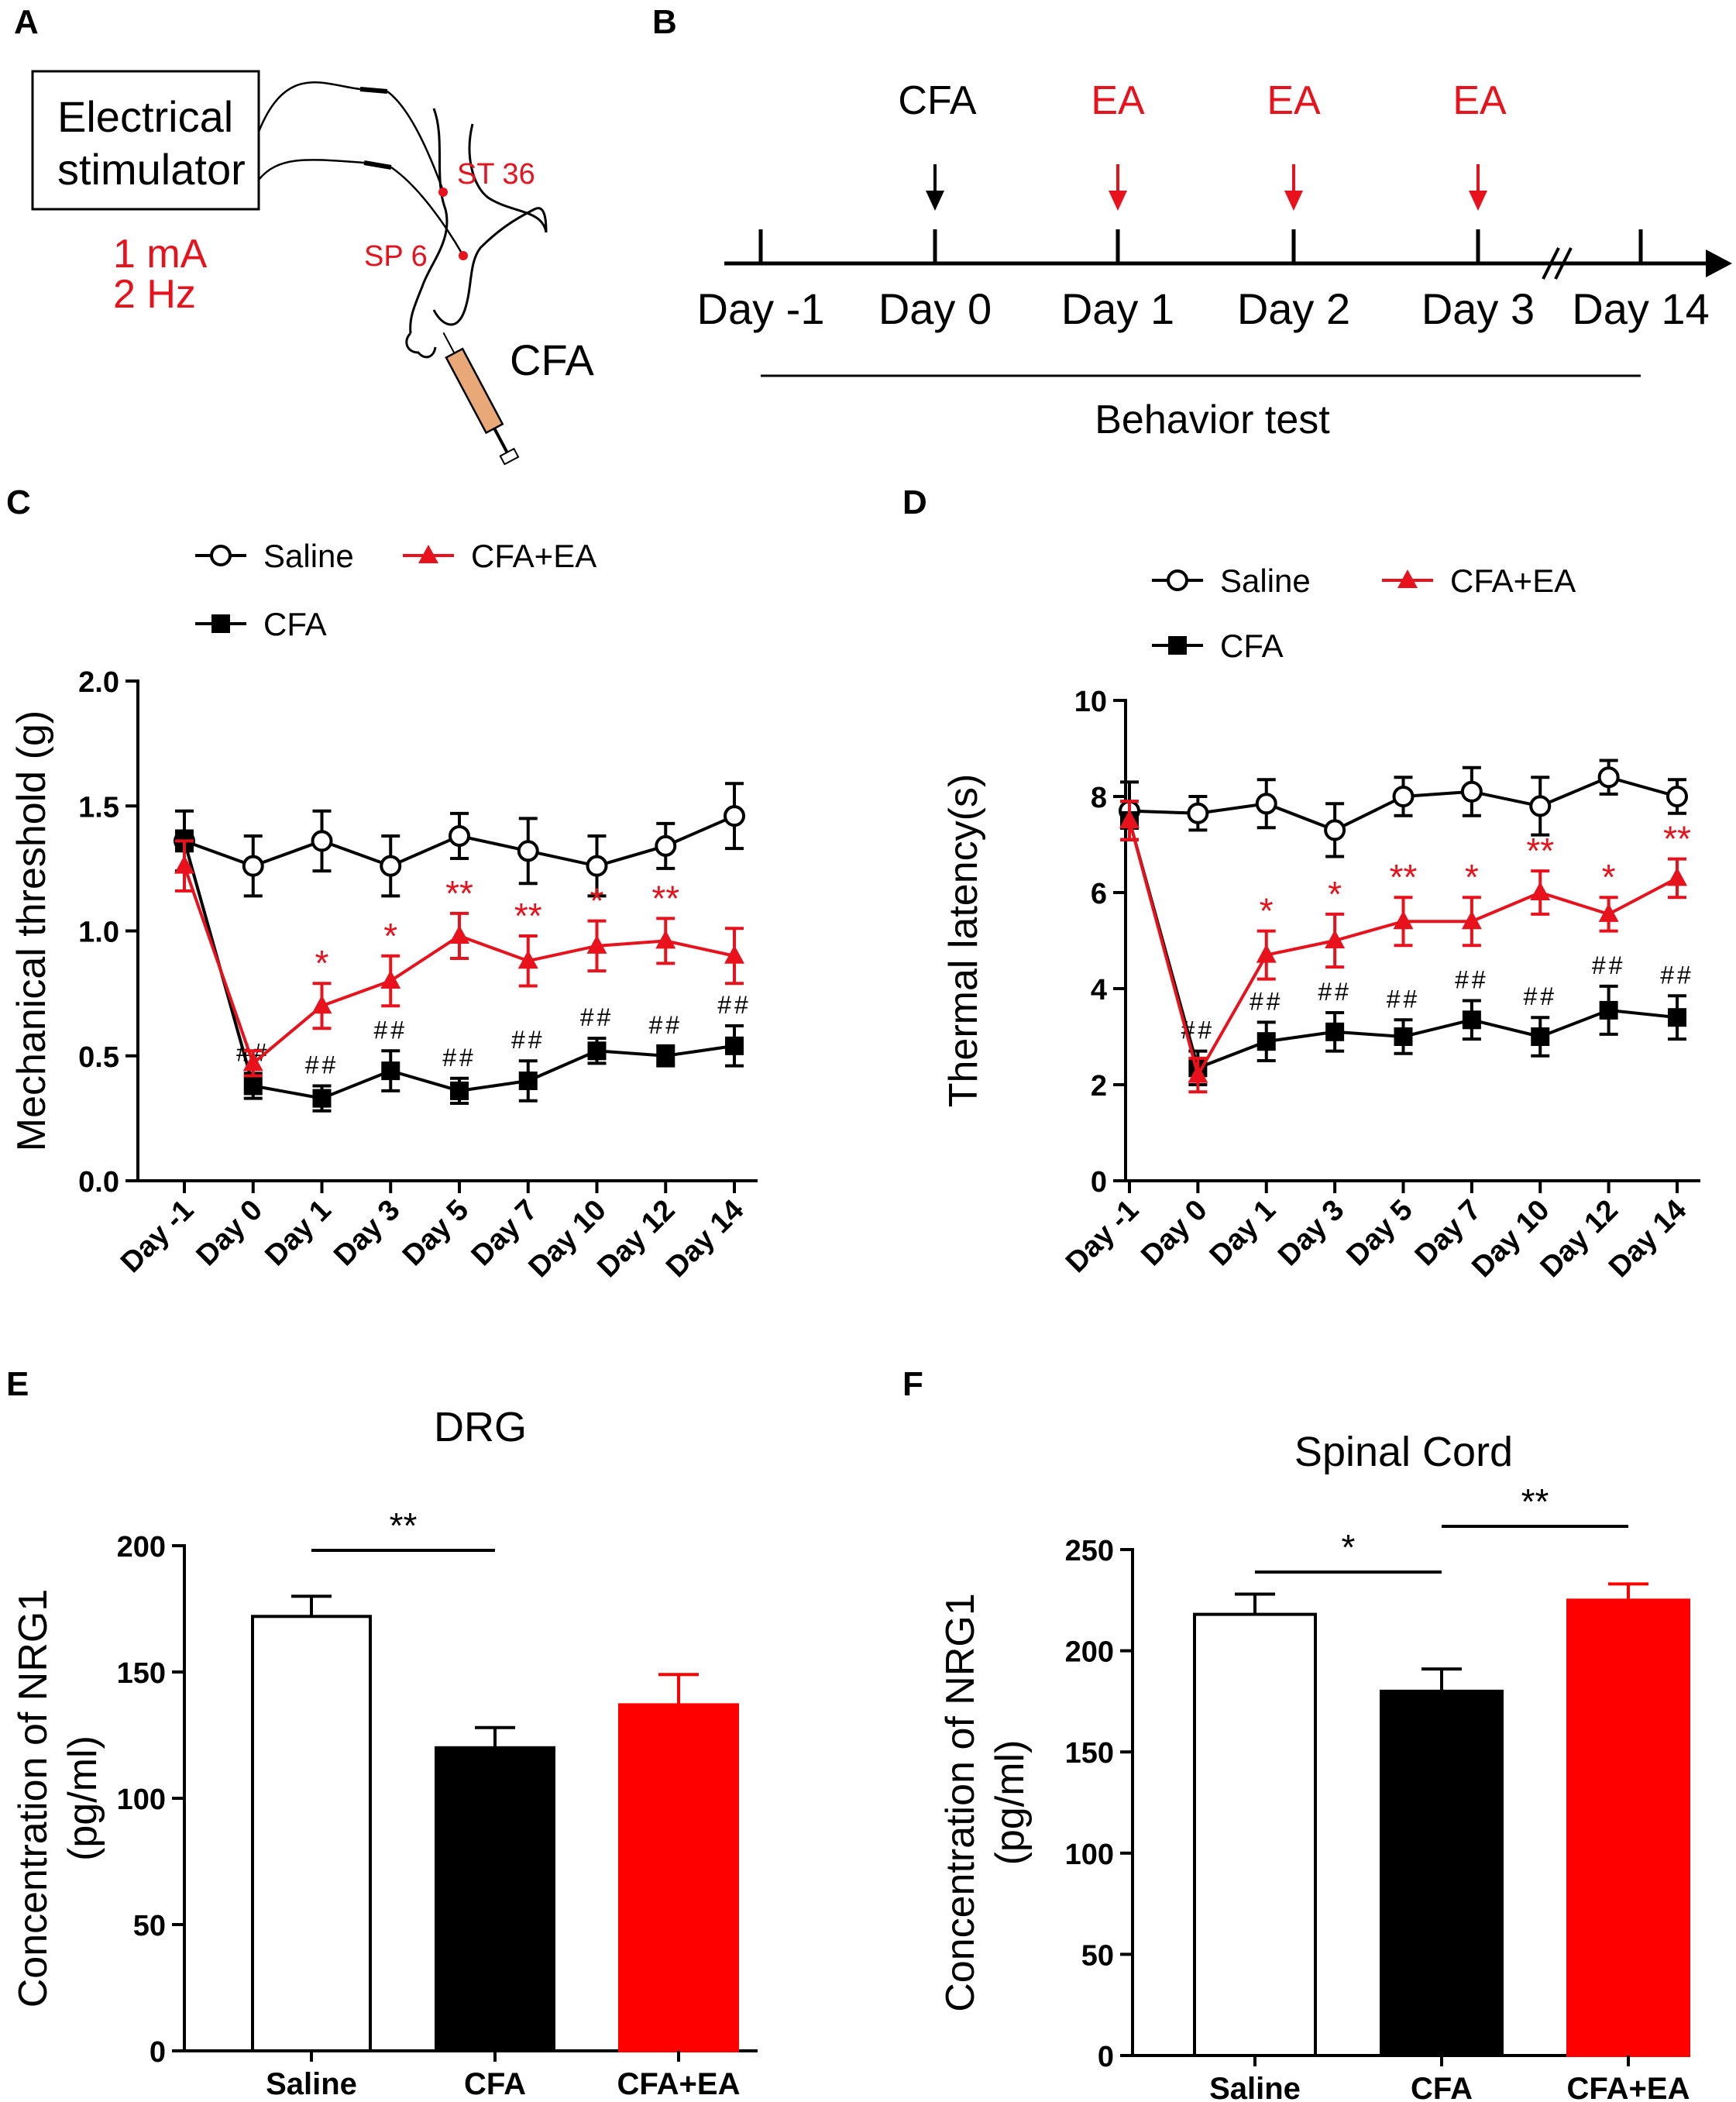  I want to click on y-tick-label: 0.0, so click(98, 1182).